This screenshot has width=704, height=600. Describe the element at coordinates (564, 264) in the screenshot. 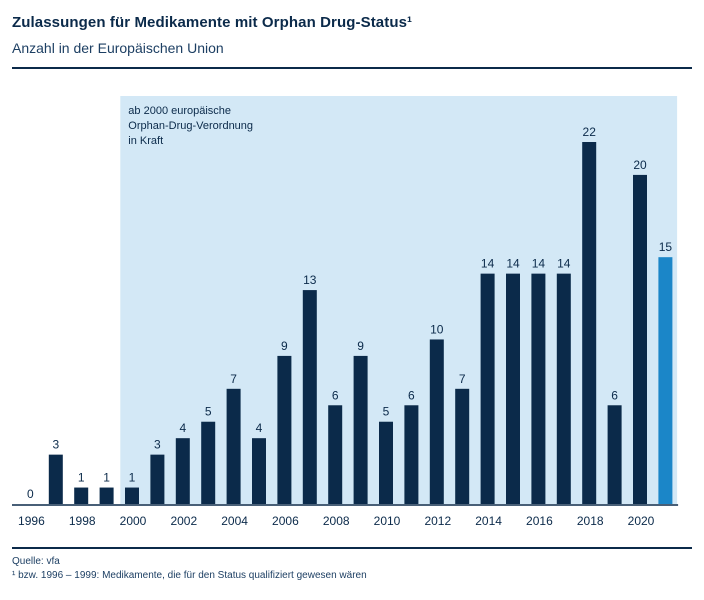

I see `value-label-2017: 14` at that location.